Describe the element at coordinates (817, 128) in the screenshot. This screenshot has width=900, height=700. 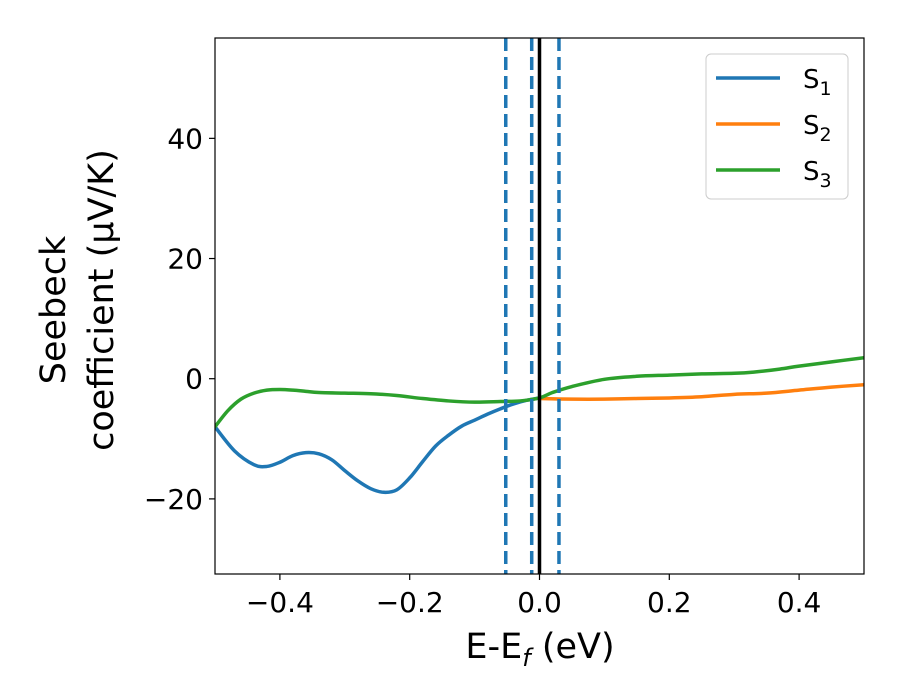
I see `legend-label-s2: S2` at that location.